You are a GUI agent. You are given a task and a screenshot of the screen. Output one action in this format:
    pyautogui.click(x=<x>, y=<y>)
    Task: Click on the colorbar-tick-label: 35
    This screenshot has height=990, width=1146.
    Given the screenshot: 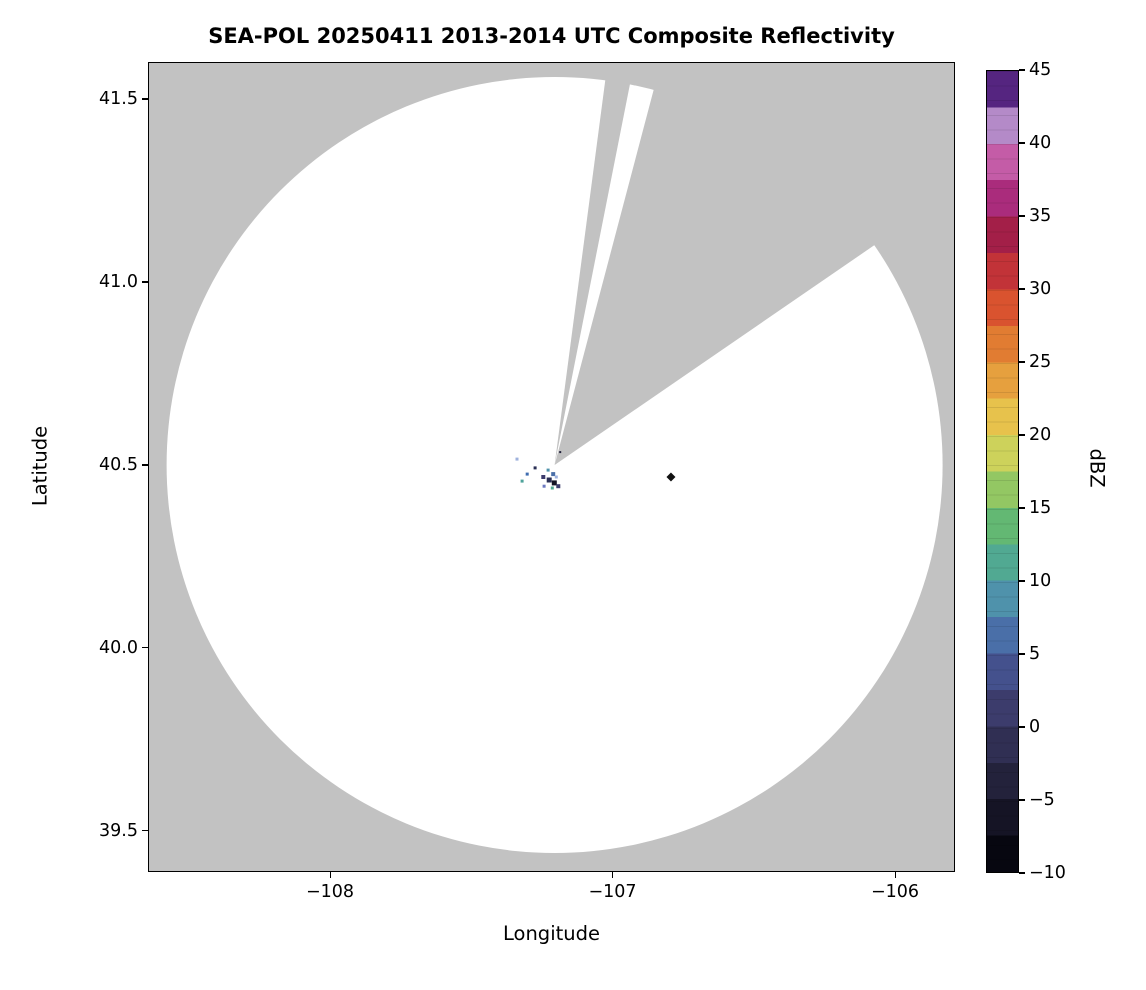 What is the action you would take?
    pyautogui.click(x=1040, y=216)
    